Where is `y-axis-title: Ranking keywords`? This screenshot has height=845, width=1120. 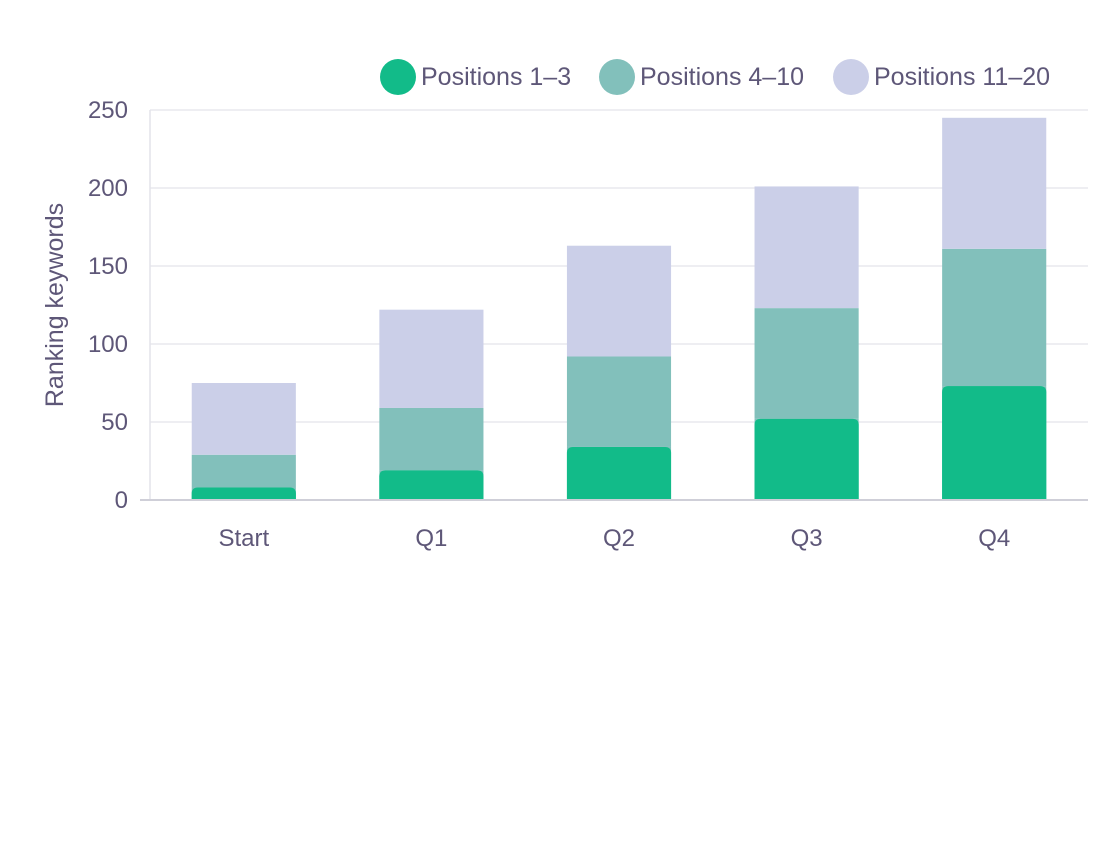
y-axis-title: Ranking keywords is located at coordinates (55, 305).